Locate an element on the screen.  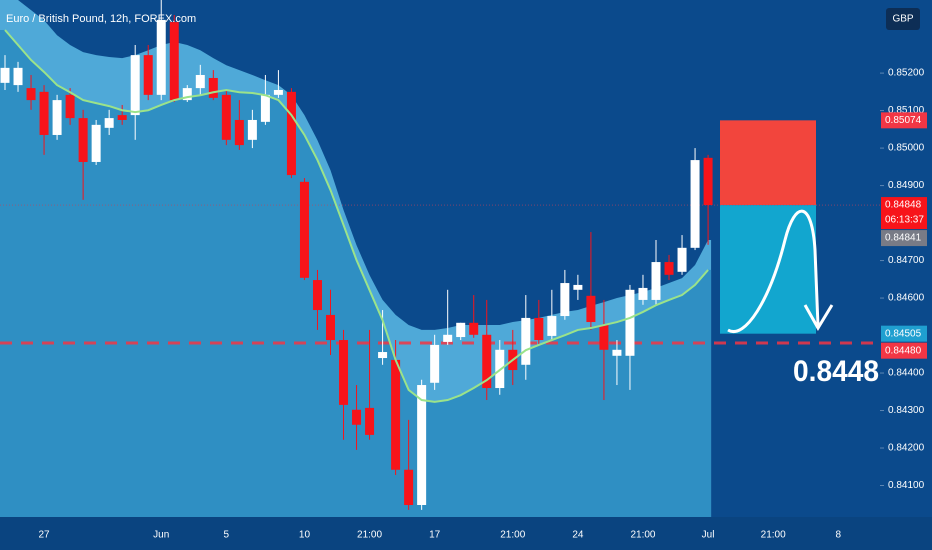
arrow-curve is located at coordinates (773, 271).